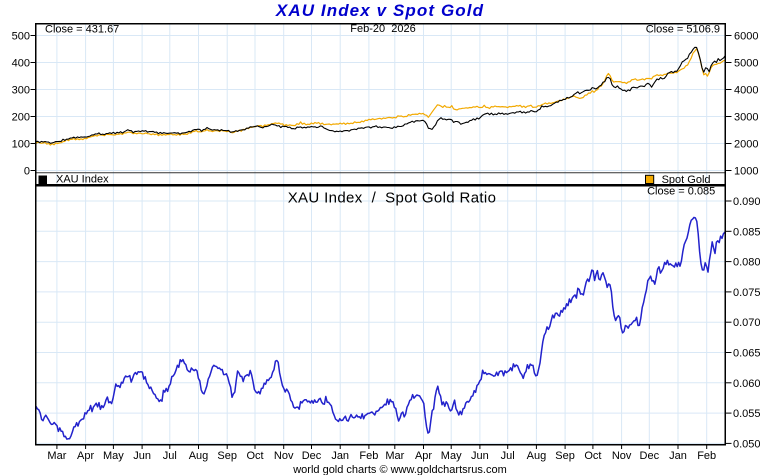 The height and width of the screenshot is (475, 760). What do you see at coordinates (21, 118) in the screenshot?
I see `svg-text: 200` at bounding box center [21, 118].